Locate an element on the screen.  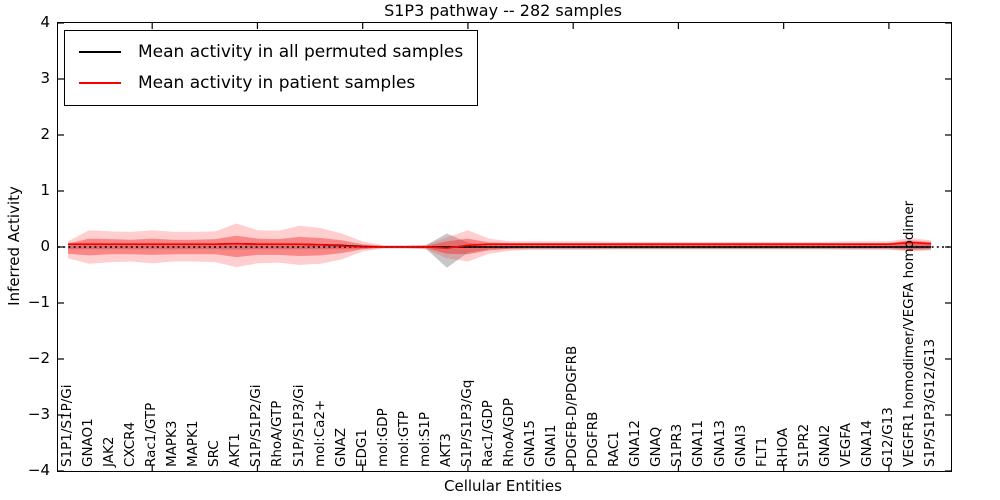
x-tick-label: RhoA/GDP is located at coordinates (509, 432).